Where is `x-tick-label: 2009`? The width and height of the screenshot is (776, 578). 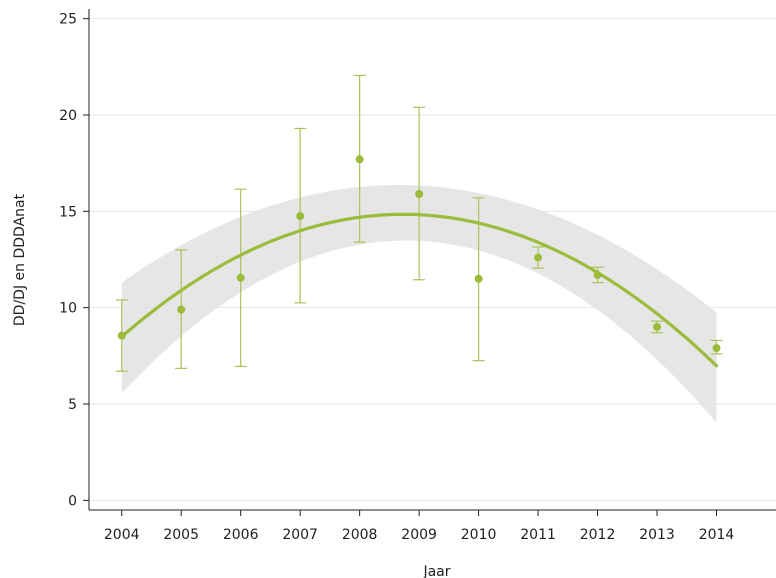
x-tick-label: 2009 is located at coordinates (419, 535).